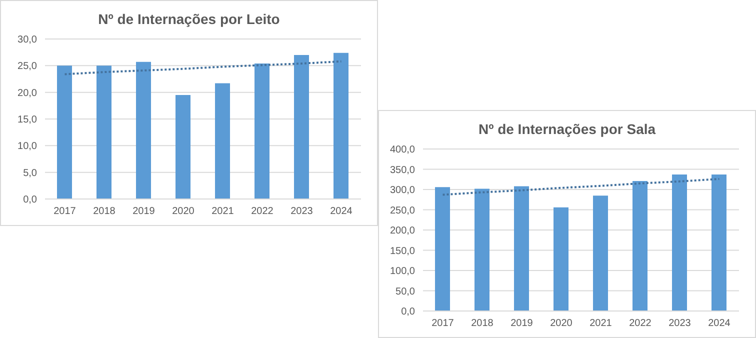 This screenshot has width=756, height=338. Describe the element at coordinates (403, 251) in the screenshot. I see `y-tick-label: 150,0` at that location.